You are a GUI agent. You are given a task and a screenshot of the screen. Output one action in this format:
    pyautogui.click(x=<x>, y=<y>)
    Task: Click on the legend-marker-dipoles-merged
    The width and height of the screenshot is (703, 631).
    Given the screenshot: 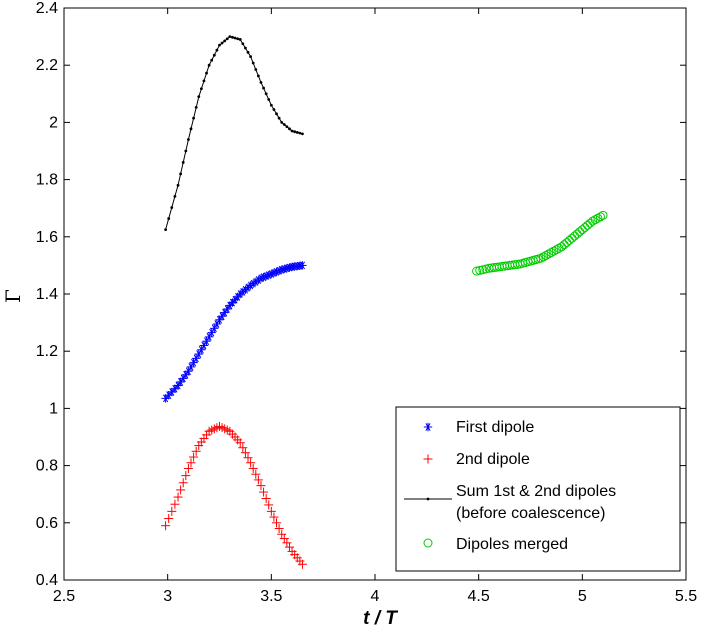 What is the action you would take?
    pyautogui.click(x=428, y=543)
    